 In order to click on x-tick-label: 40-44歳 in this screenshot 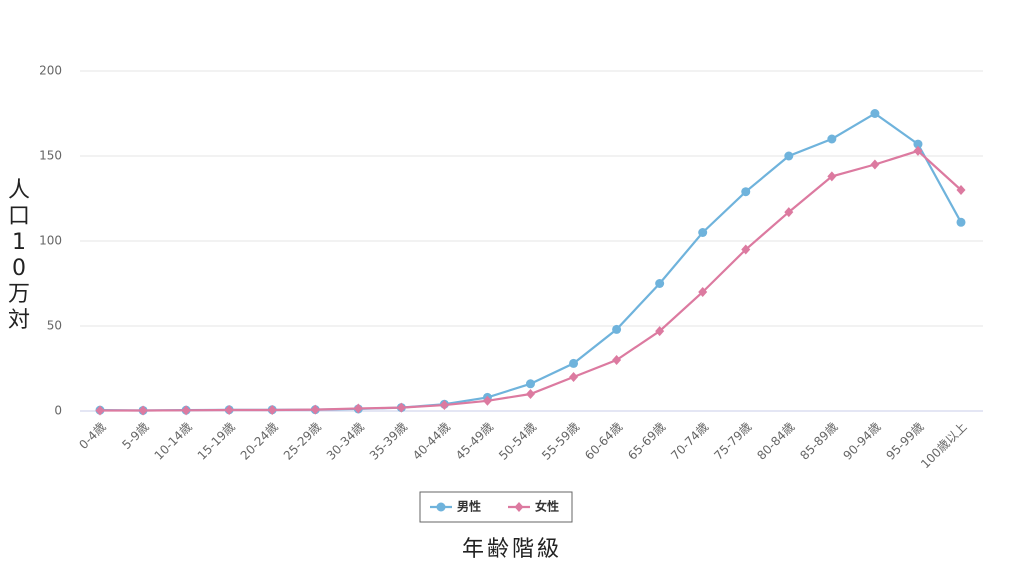, I will do `click(431, 441)`.